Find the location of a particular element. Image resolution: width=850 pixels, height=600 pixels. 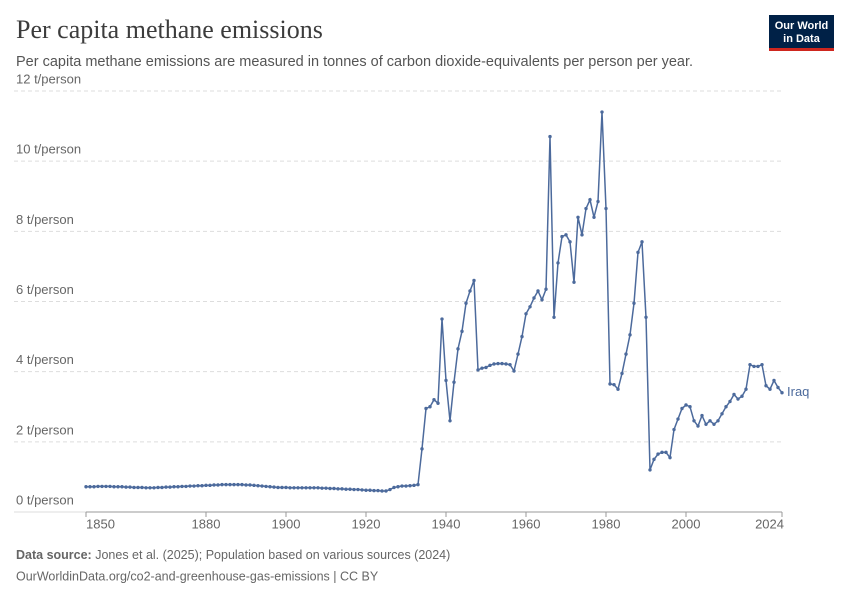

y-tick-label: 12 t/person is located at coordinates (48, 78).